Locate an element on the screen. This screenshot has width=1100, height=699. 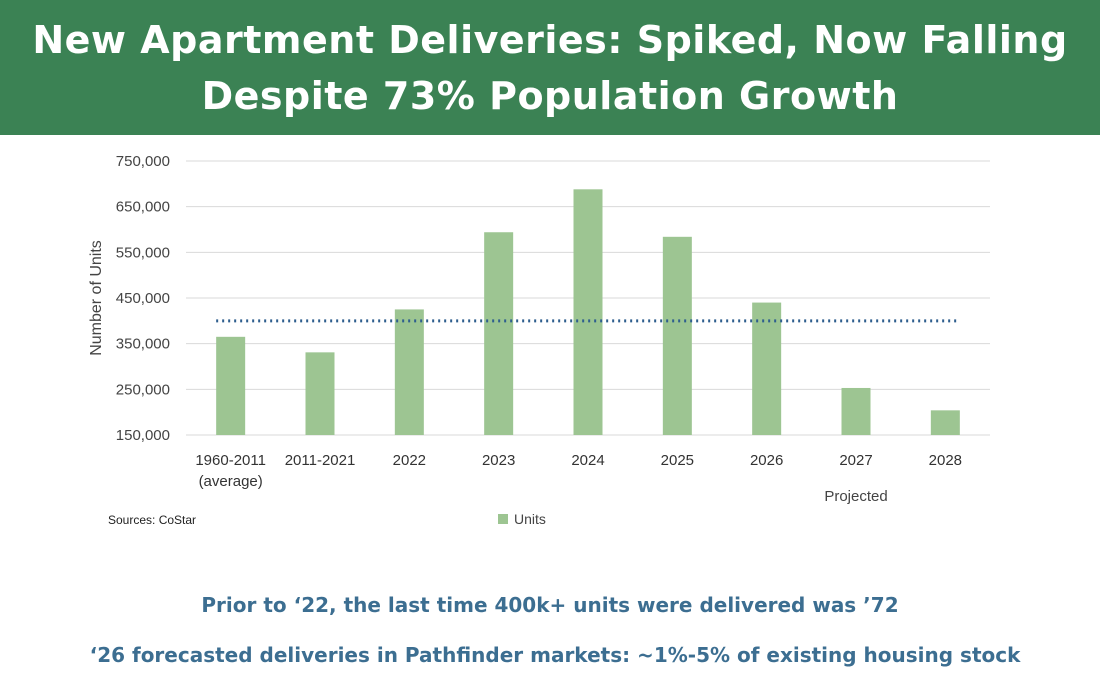
x-tick-label-line: 2023 is located at coordinates (498, 460).